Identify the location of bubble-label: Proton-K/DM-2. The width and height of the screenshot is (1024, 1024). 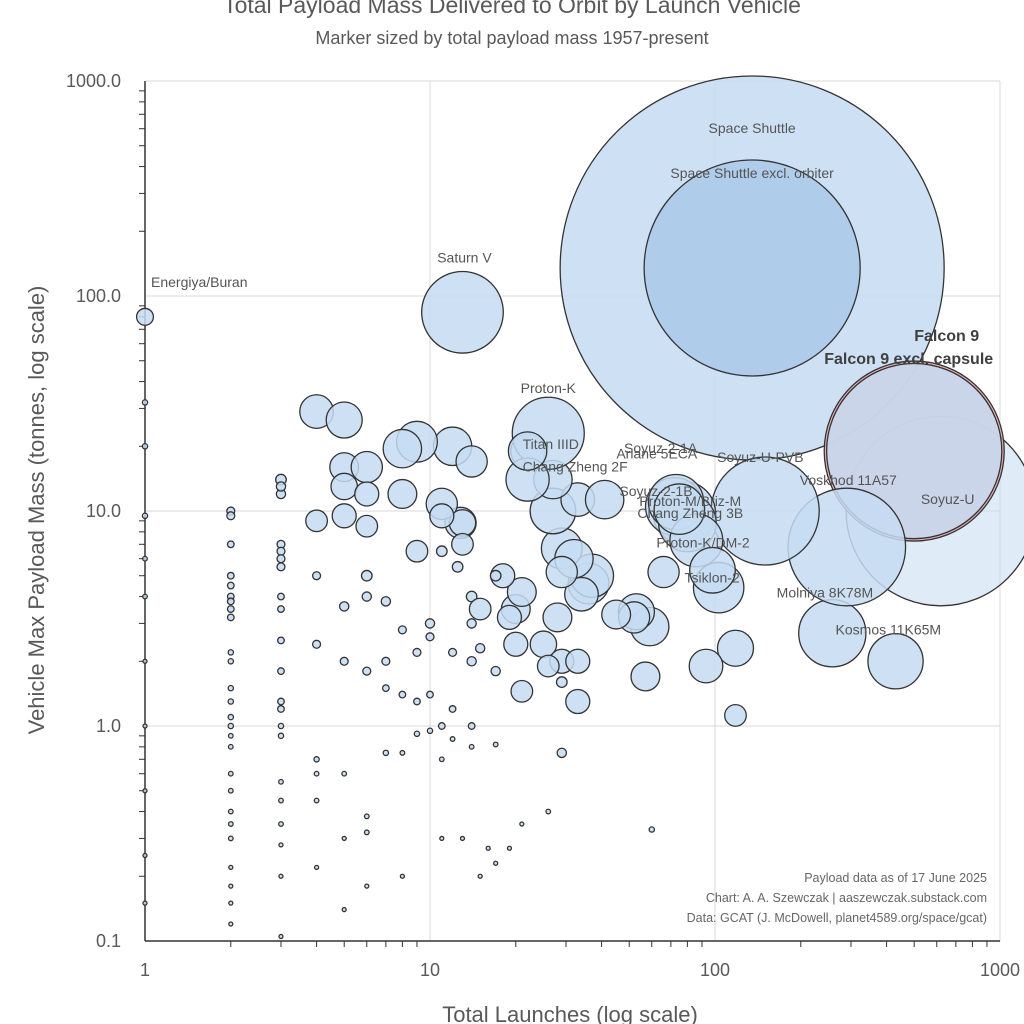
(703, 542).